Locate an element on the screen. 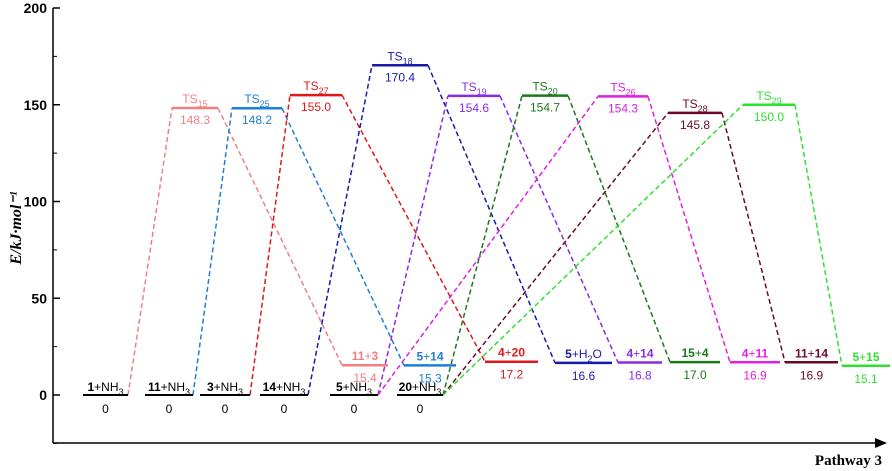  product-label-part: +H is located at coordinates (580, 354).